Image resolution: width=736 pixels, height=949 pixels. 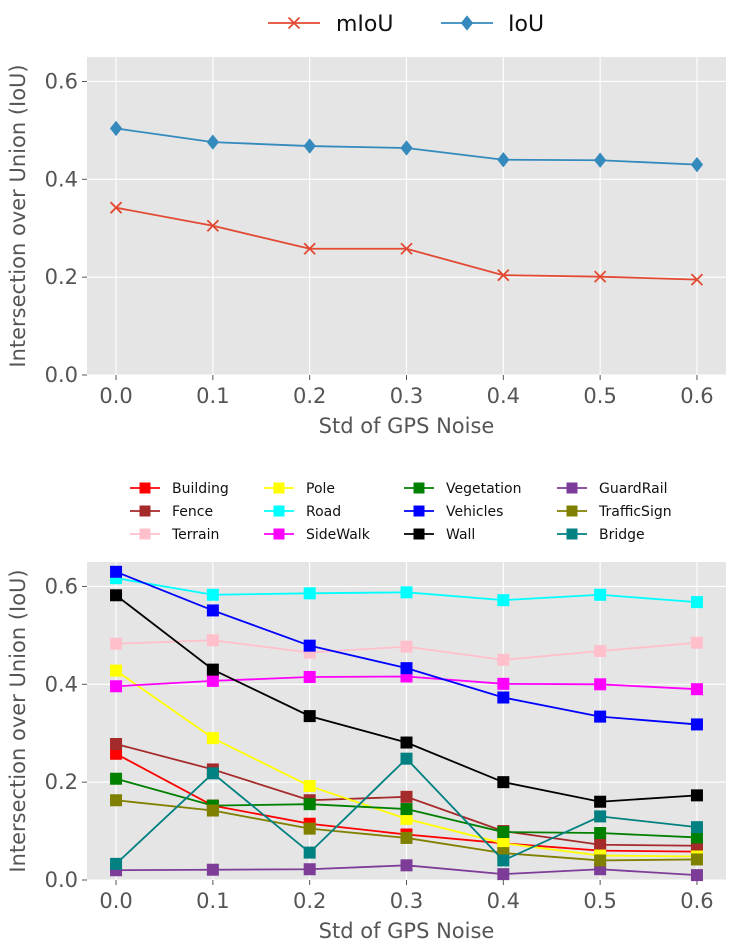 I want to click on chart2-legend-marker-vehicles, so click(x=419, y=511).